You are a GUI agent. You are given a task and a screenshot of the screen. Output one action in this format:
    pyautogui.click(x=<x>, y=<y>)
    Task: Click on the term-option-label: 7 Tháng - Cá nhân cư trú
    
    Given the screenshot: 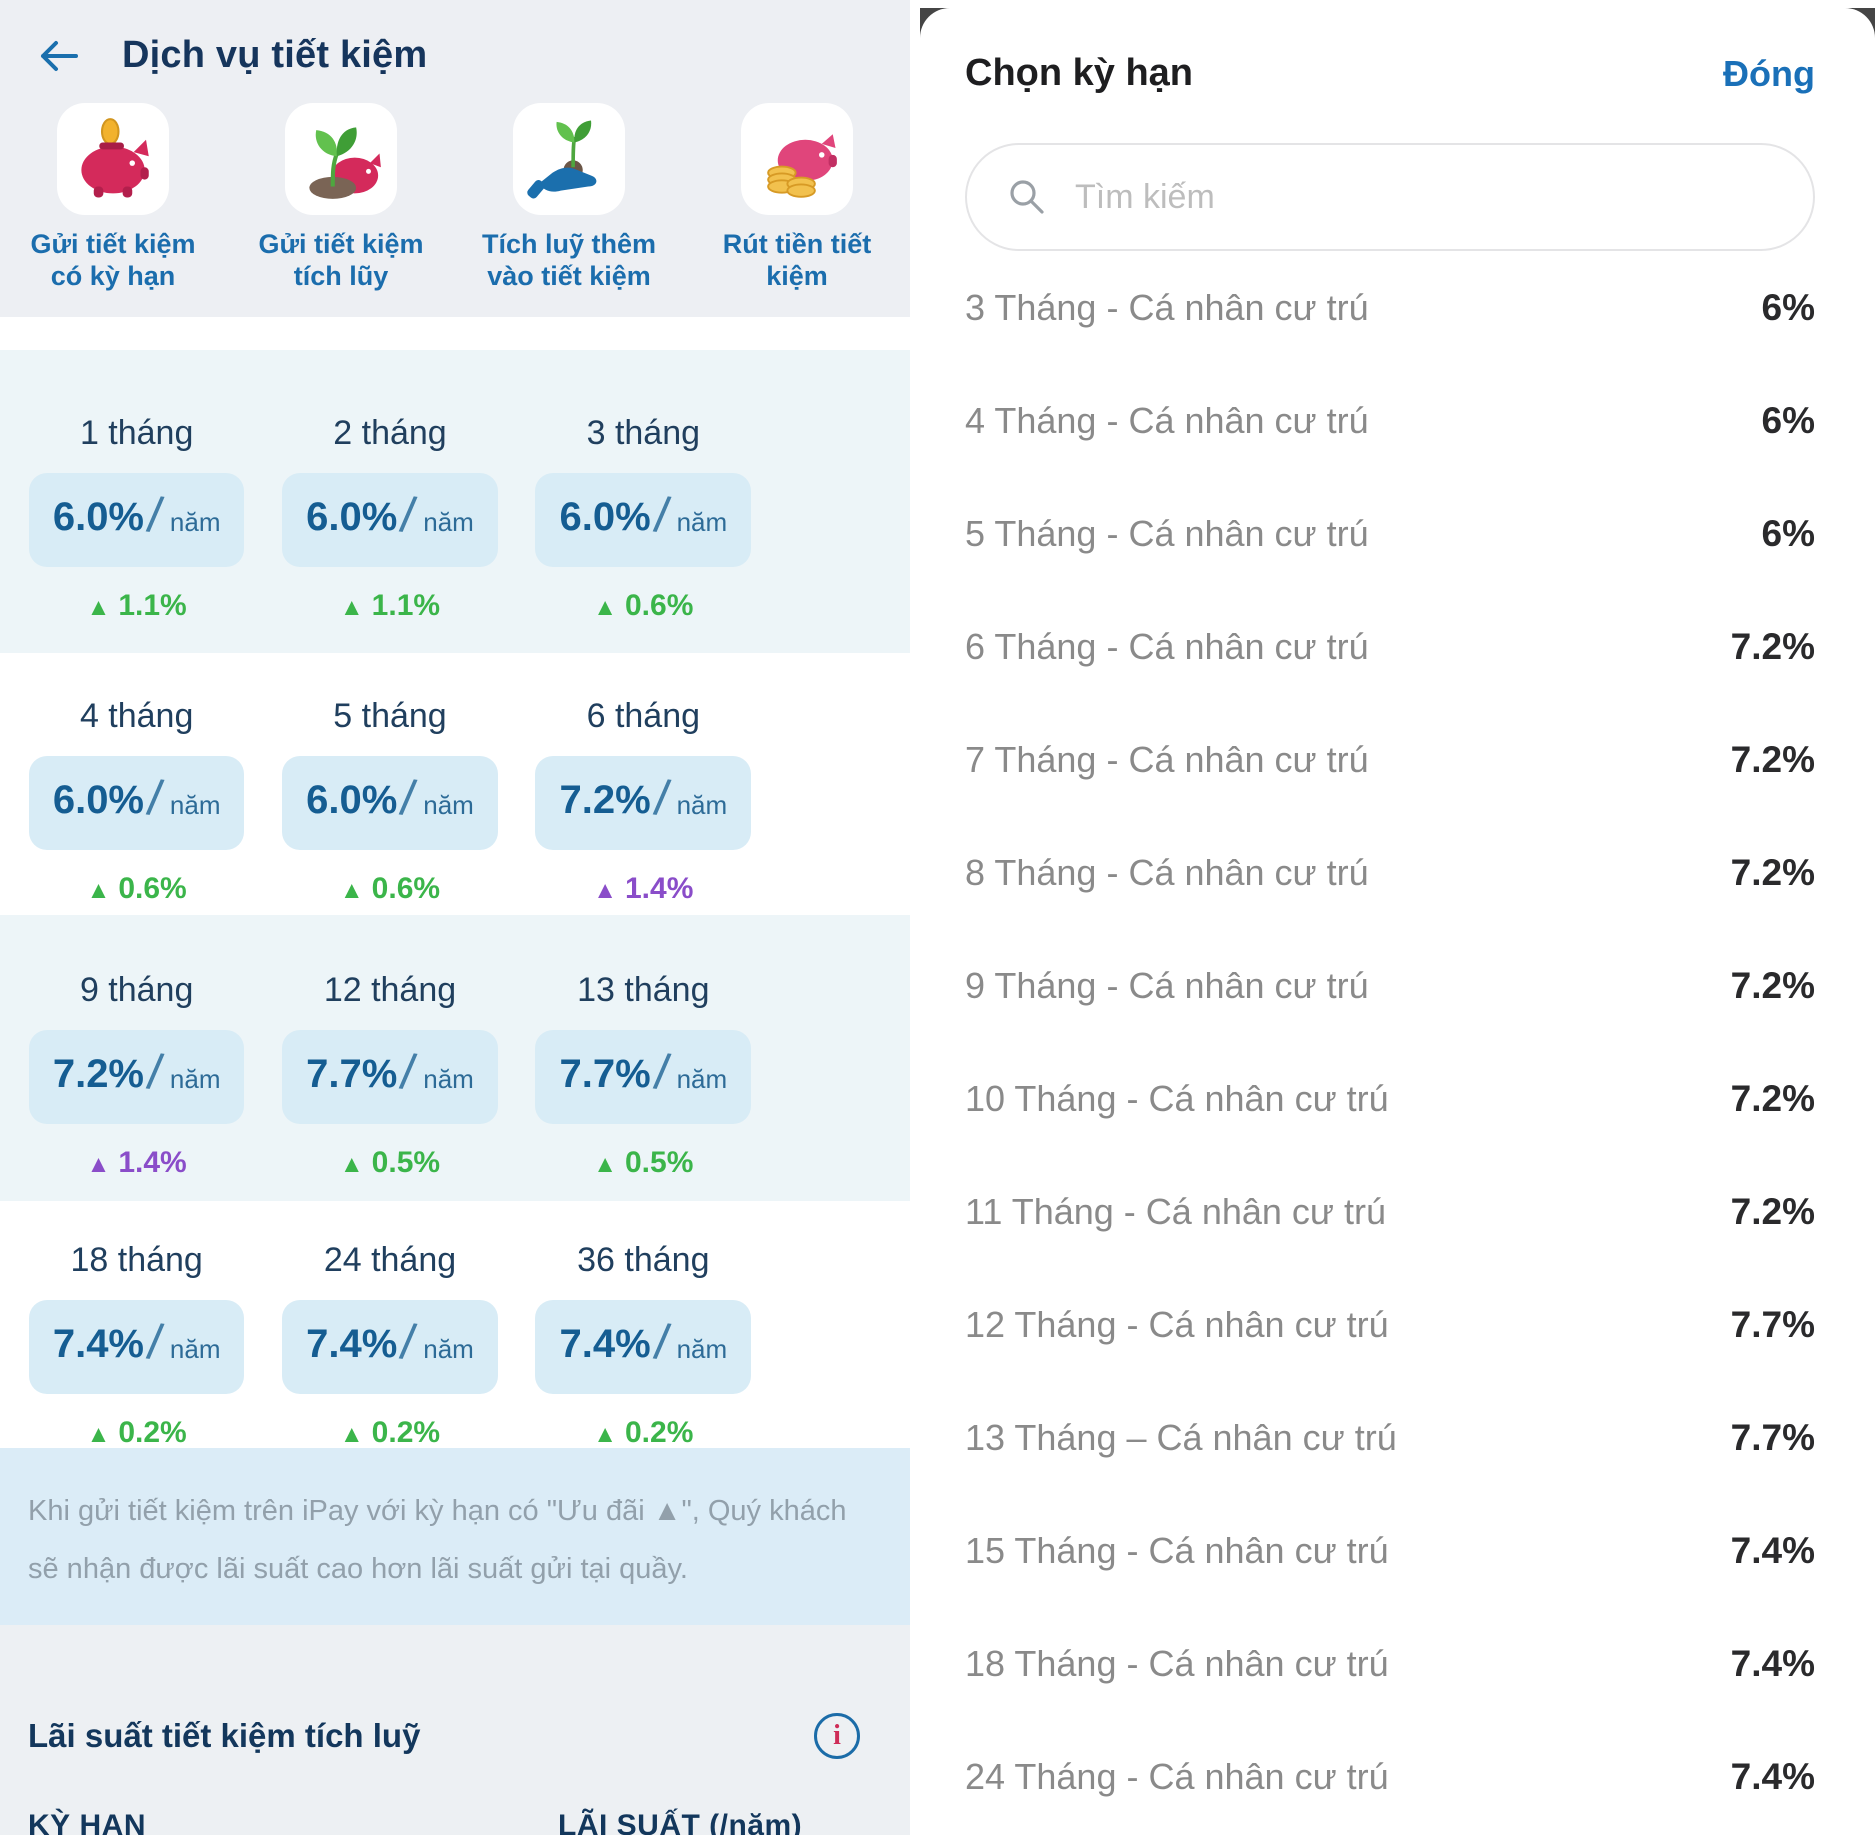 What is the action you would take?
    pyautogui.click(x=1167, y=759)
    